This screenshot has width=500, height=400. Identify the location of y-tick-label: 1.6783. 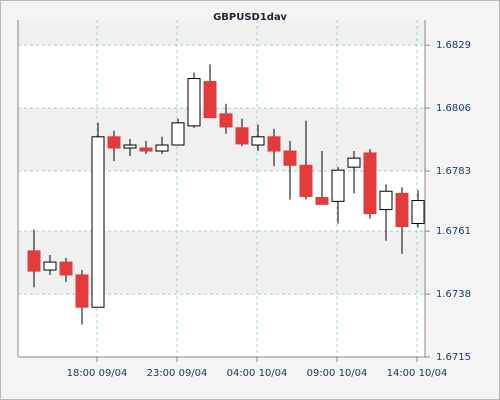
(453, 171).